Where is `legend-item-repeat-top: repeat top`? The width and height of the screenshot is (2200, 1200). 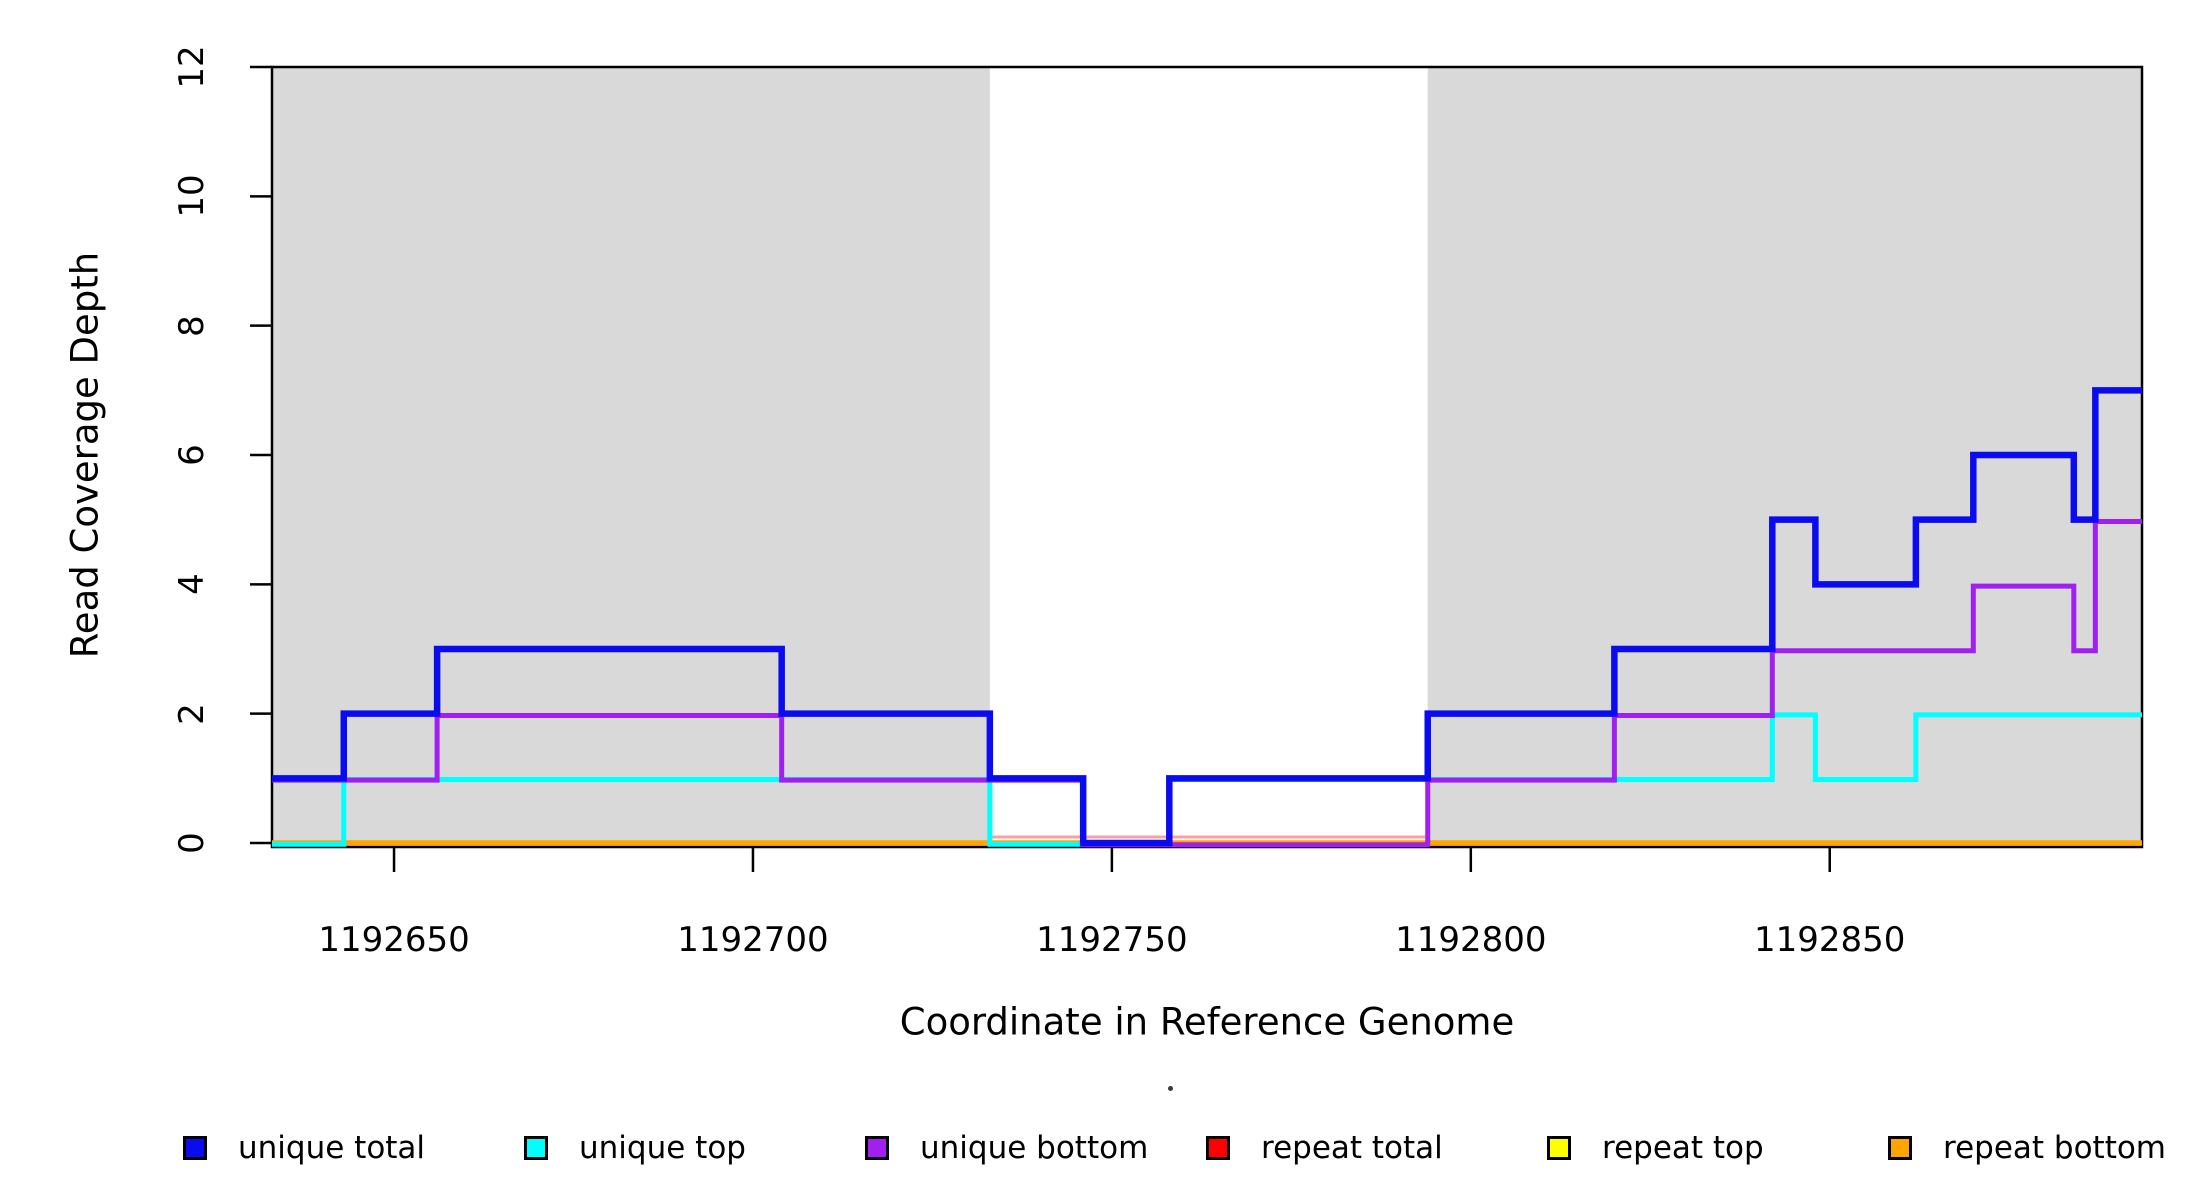
legend-item-repeat-top: repeat top is located at coordinates (1655, 1148).